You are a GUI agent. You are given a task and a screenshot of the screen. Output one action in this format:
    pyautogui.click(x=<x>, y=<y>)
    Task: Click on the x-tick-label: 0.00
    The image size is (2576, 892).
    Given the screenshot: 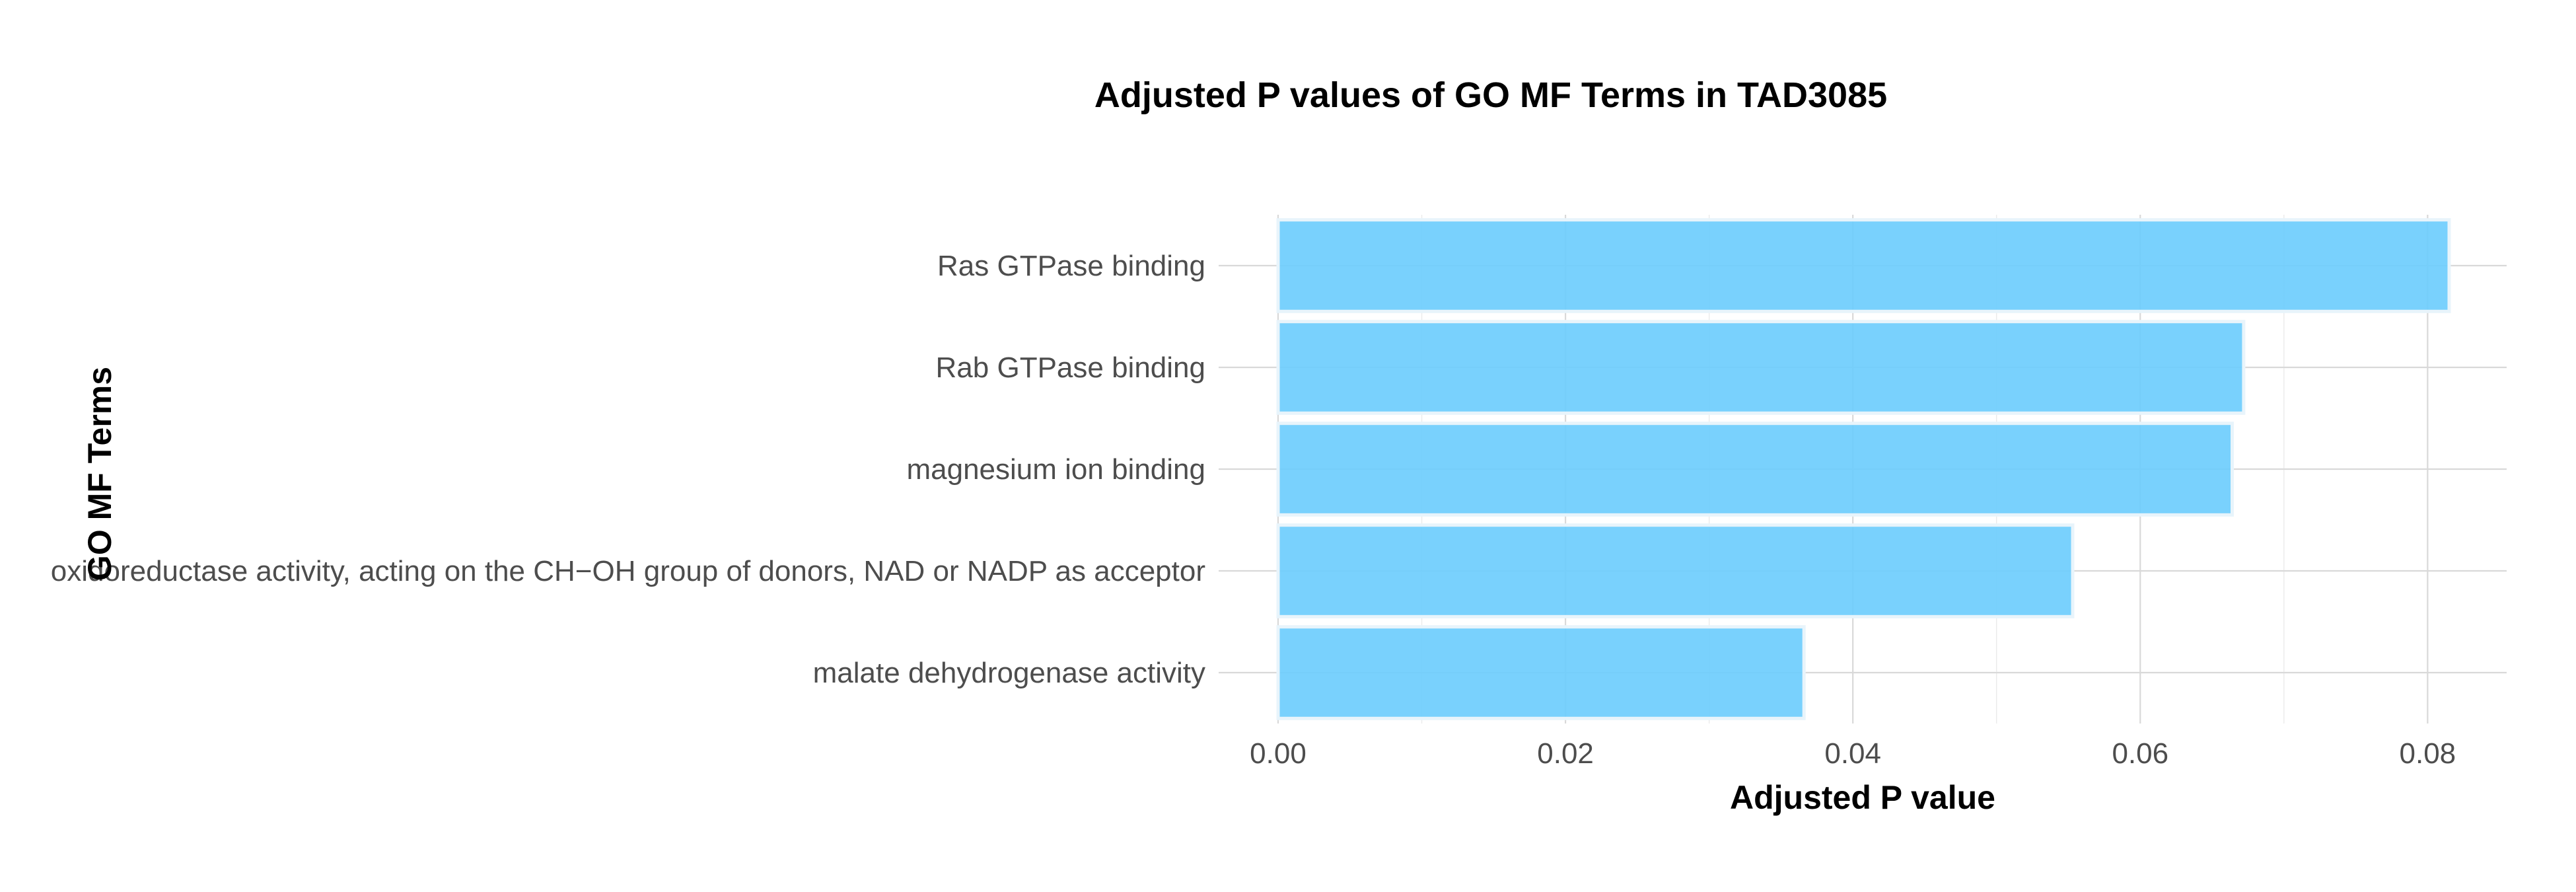 What is the action you would take?
    pyautogui.click(x=1278, y=754)
    